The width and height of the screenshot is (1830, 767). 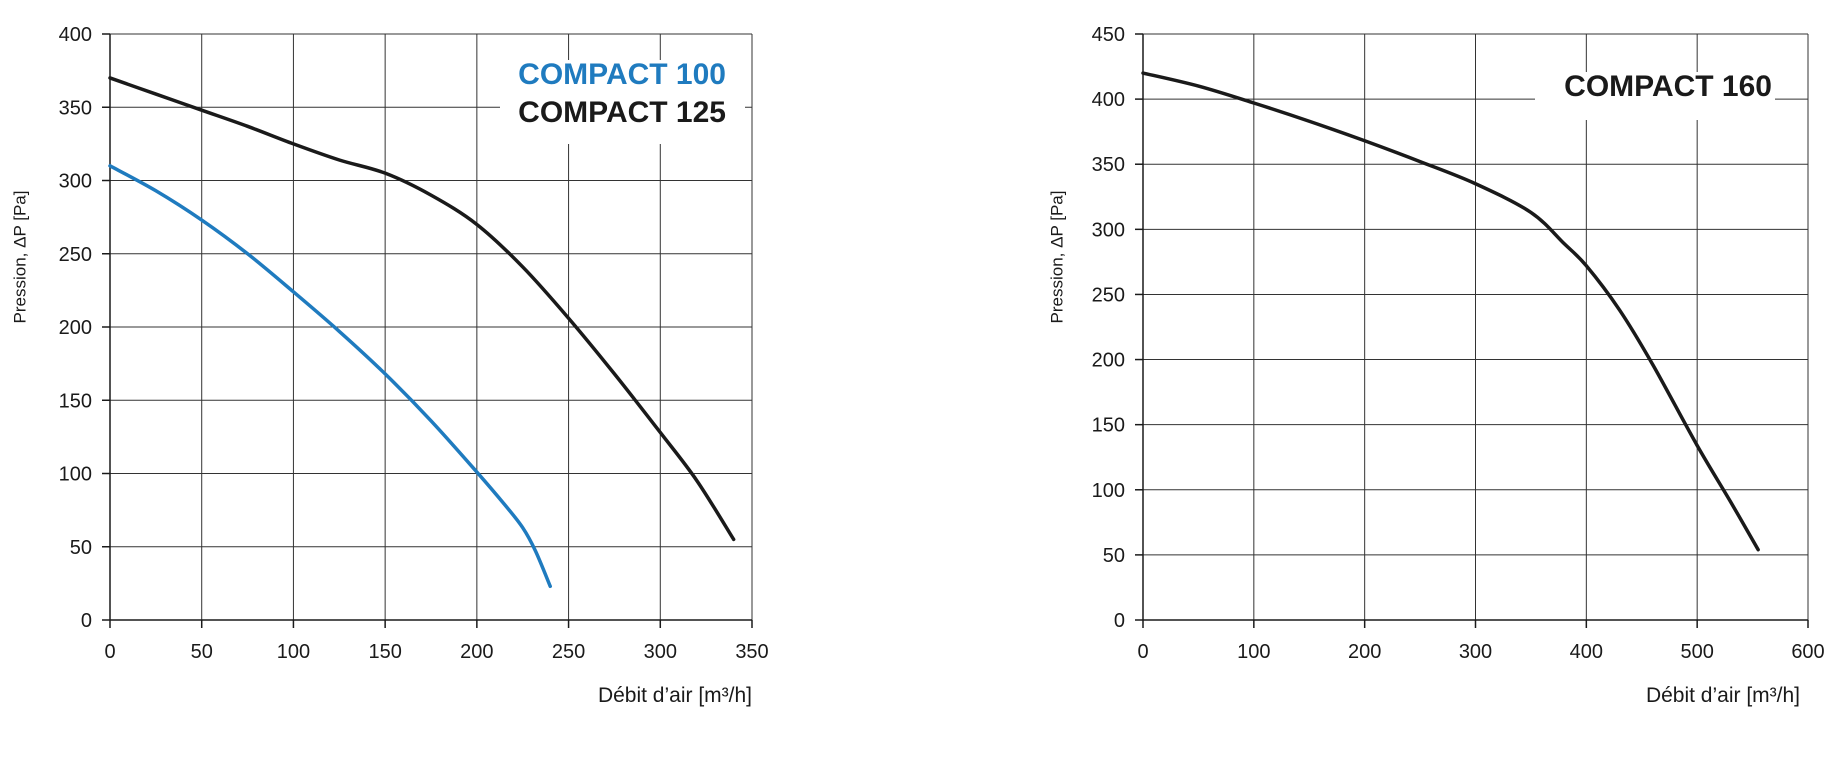 What do you see at coordinates (568, 652) in the screenshot?
I see `x-tick-label: 250` at bounding box center [568, 652].